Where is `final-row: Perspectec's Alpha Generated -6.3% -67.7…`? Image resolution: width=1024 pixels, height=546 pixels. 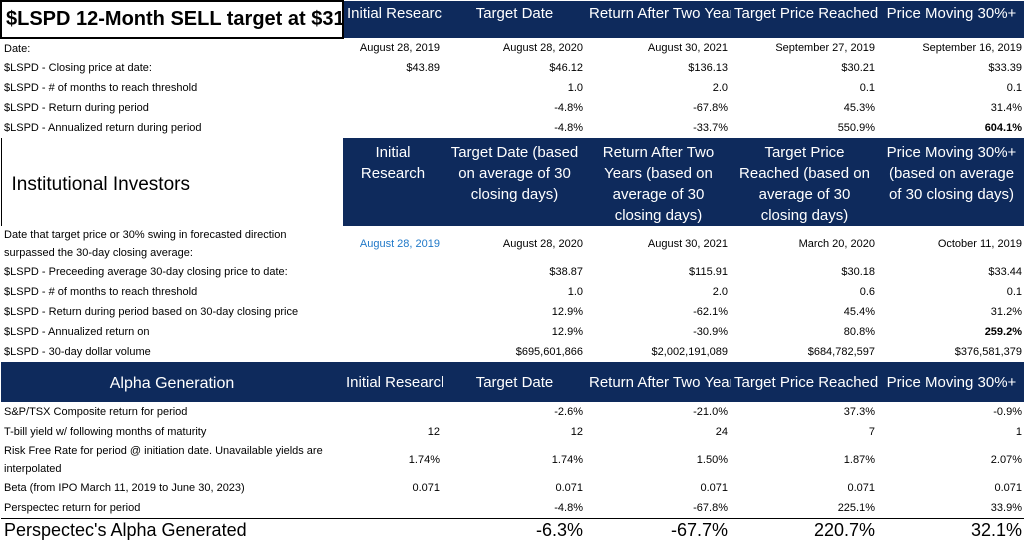 final-row: Perspectec's Alpha Generated -6.3% -67.7… is located at coordinates (512, 529).